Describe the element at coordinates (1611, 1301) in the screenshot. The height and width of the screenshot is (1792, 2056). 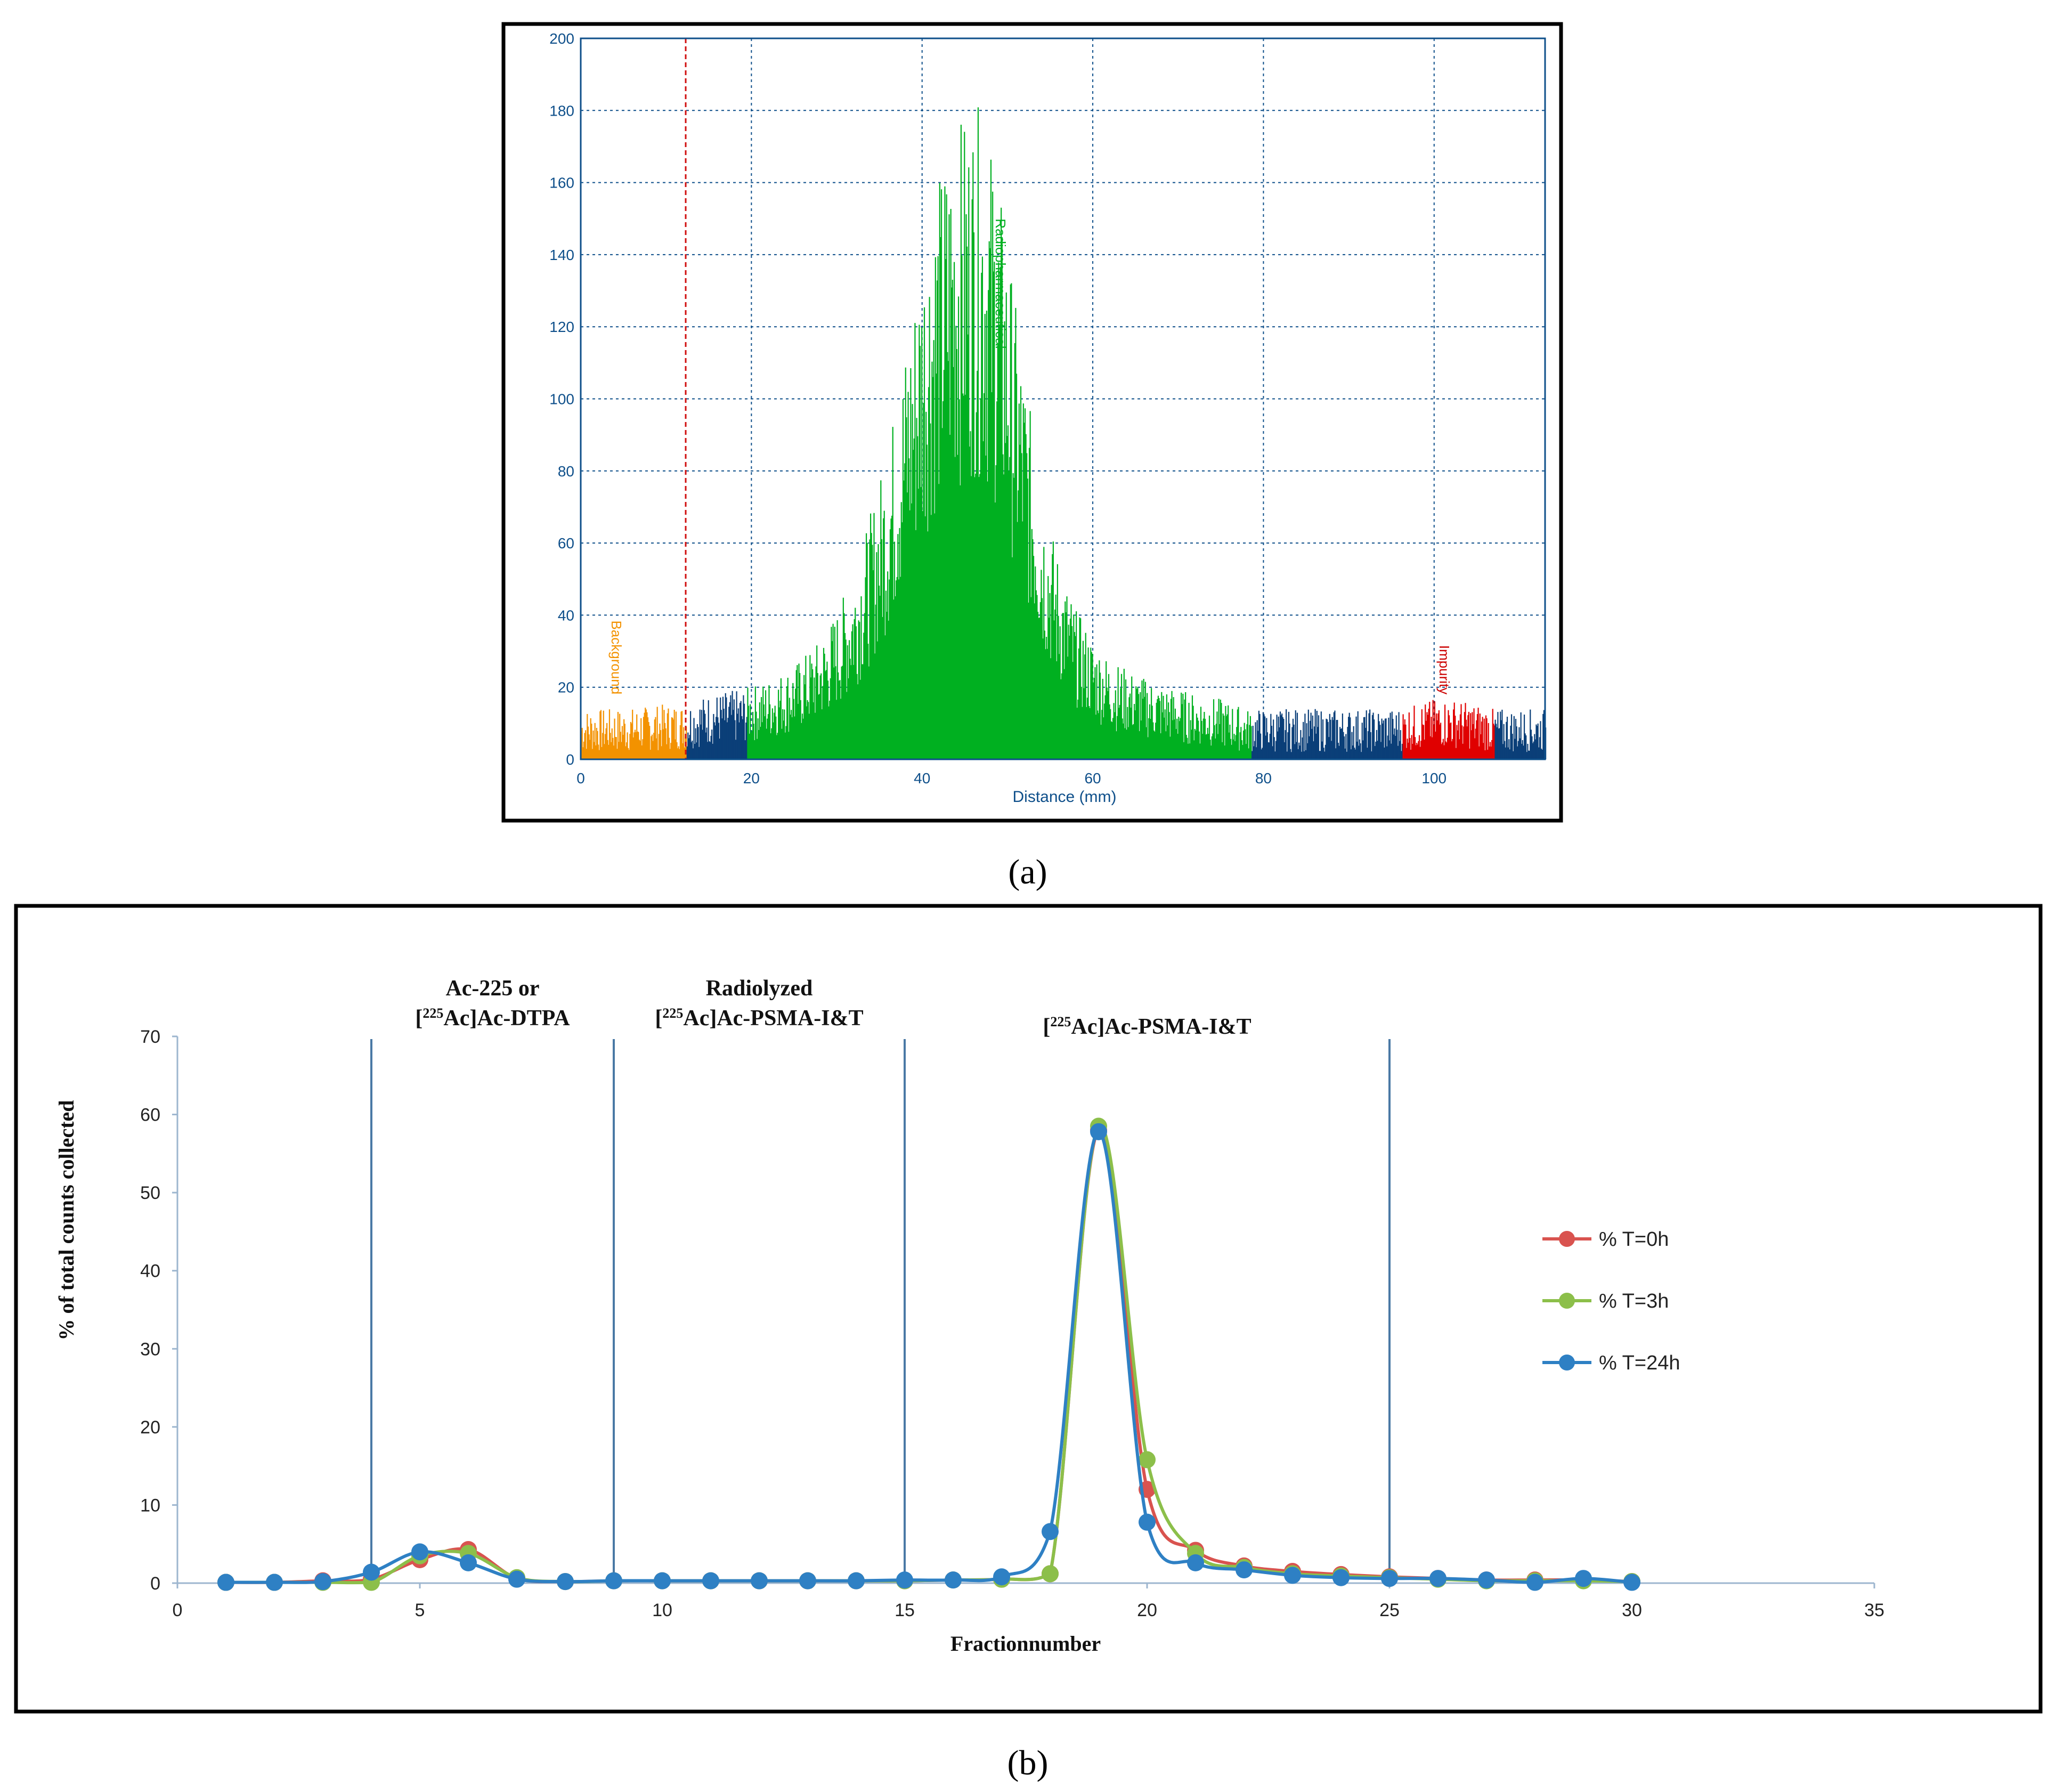
I see `panel-b-legend: % T=0h % T=3h % T=24h` at that location.